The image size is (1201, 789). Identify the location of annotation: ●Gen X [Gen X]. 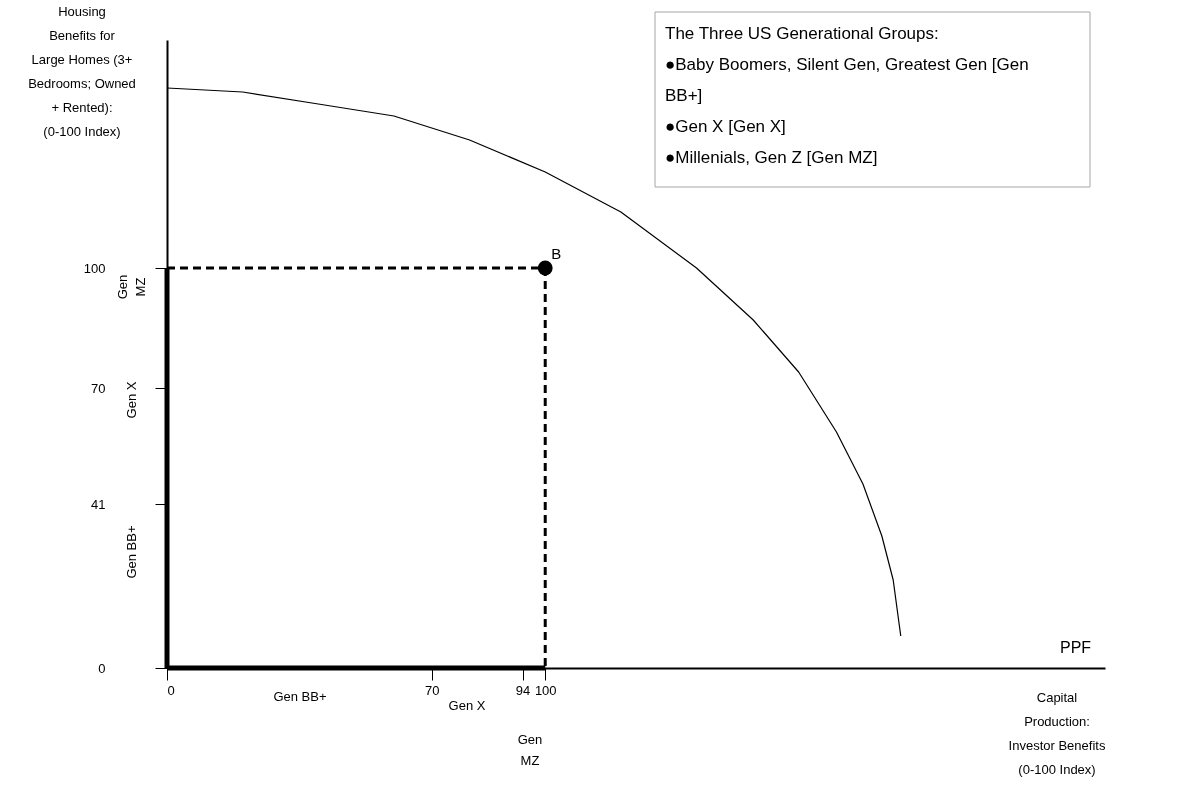
(725, 126).